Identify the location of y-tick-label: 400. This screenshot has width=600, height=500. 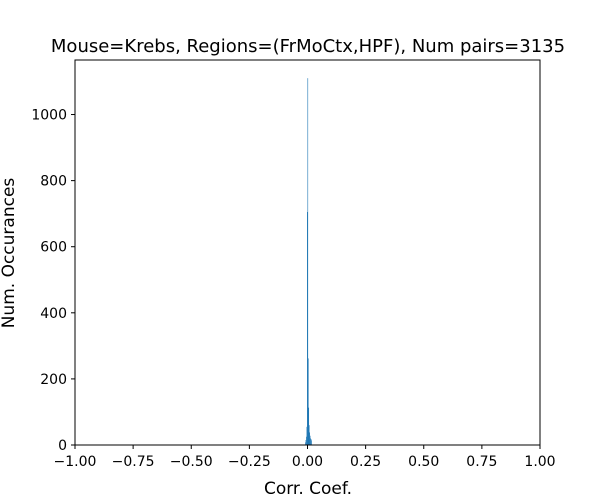
(53, 314).